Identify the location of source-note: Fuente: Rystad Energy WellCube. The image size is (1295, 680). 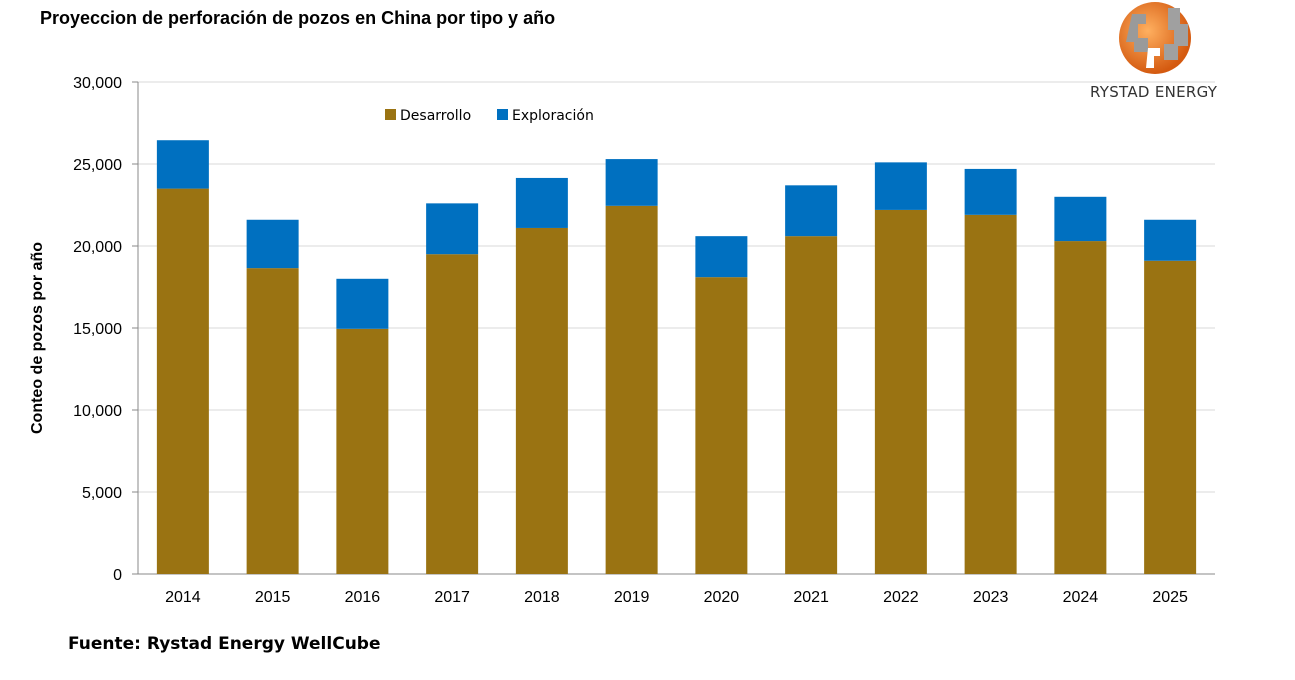
(224, 644).